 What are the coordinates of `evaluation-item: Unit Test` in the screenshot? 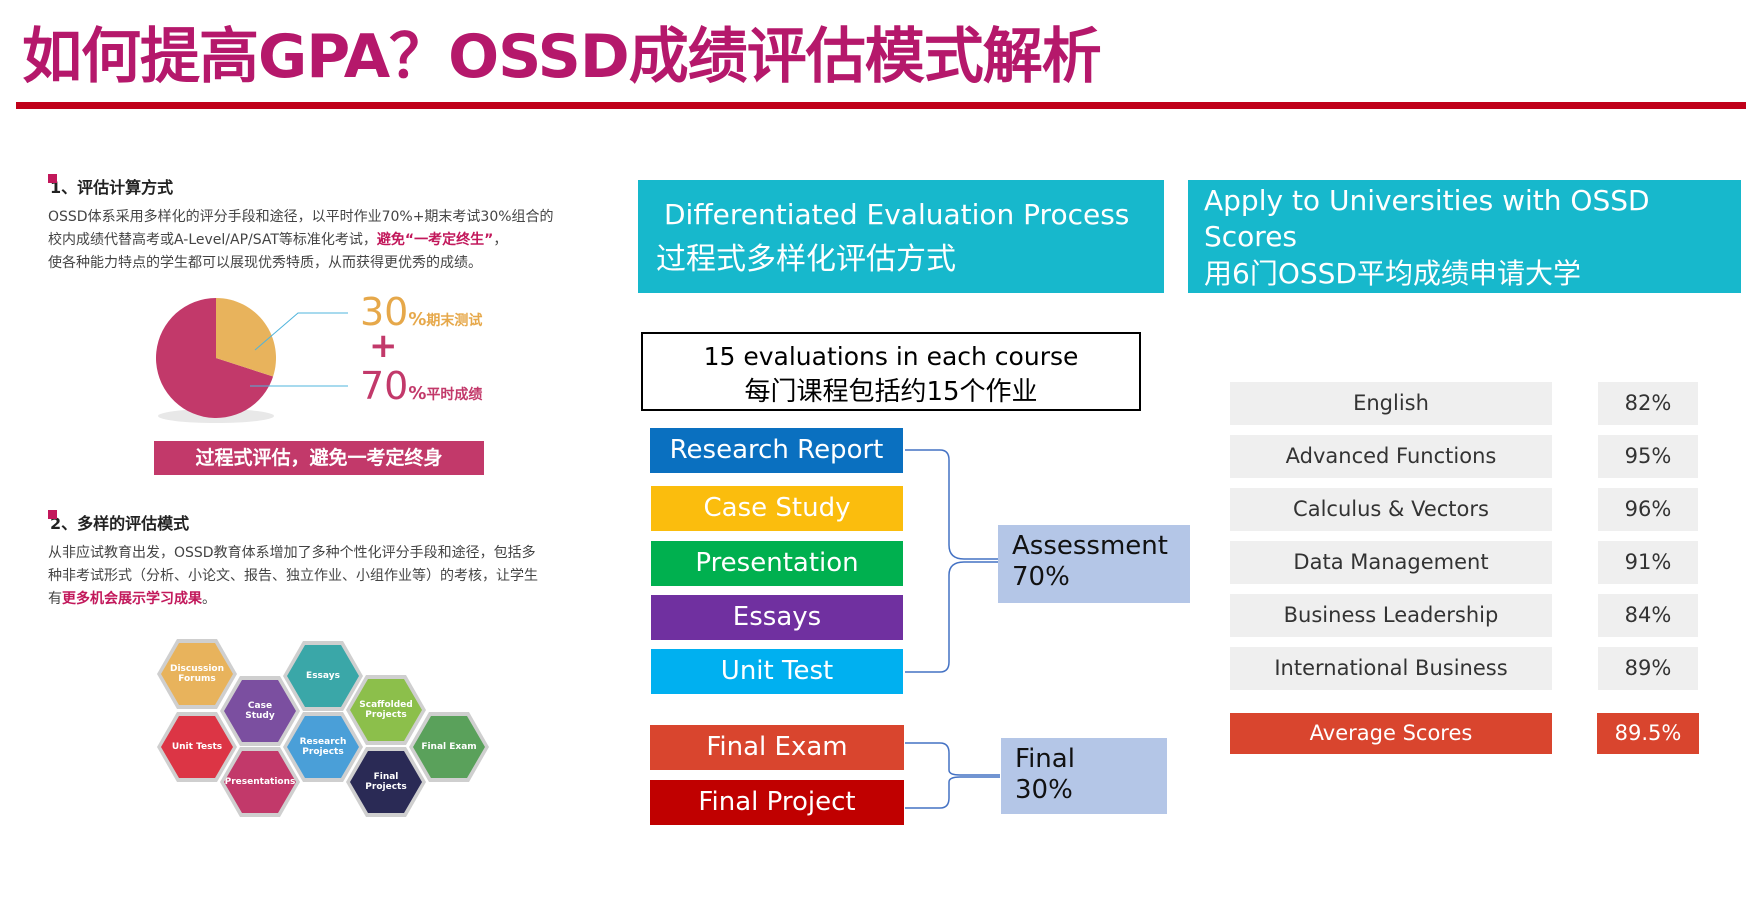 It's located at (777, 671).